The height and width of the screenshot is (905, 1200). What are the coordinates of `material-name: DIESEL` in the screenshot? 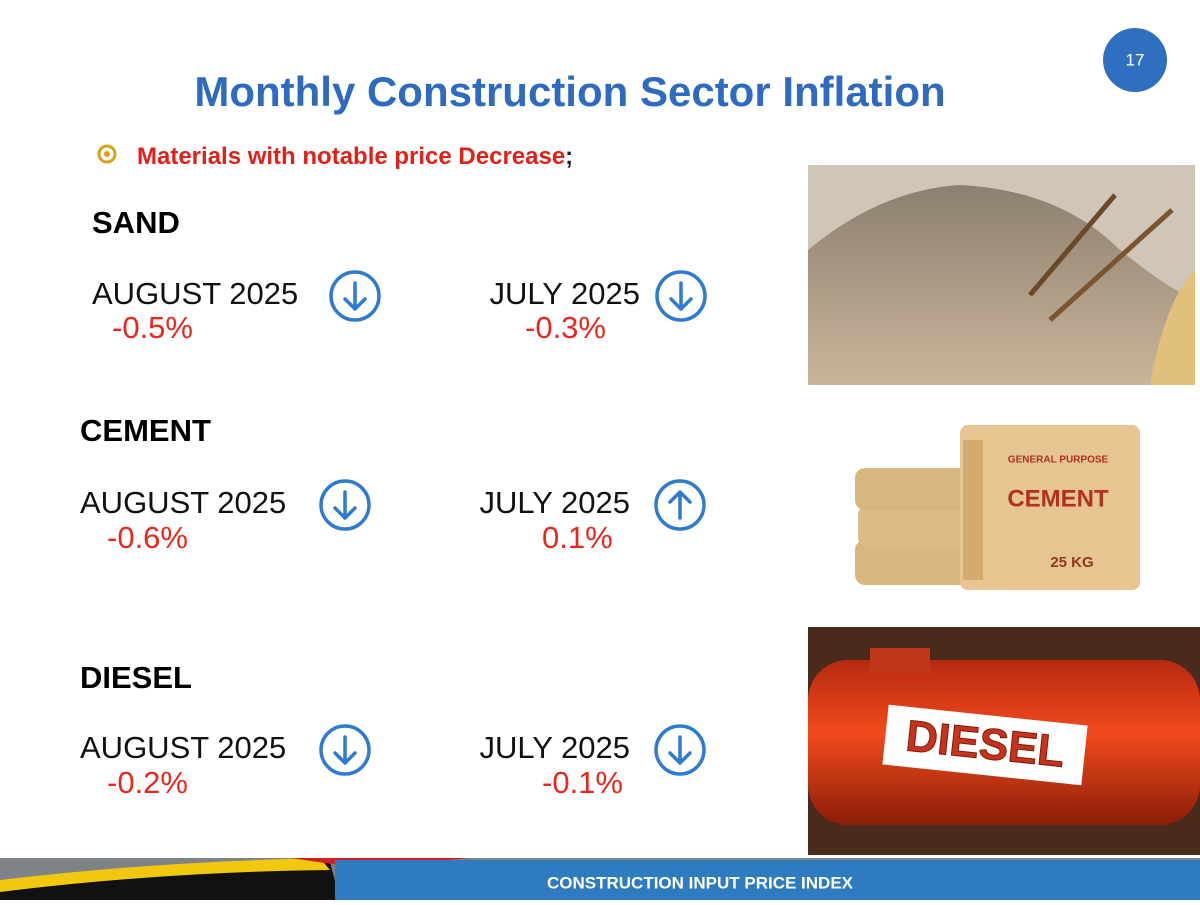 It's located at (136, 677).